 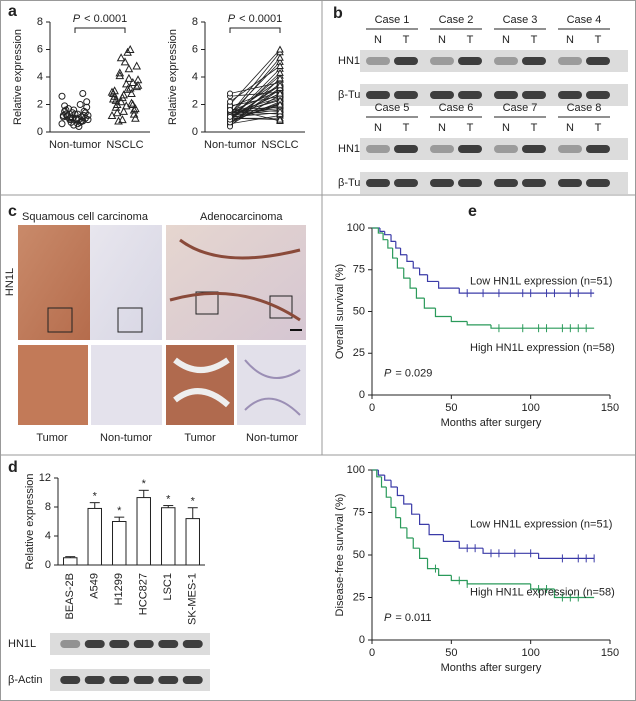 I want to click on blot-row-label: β-Actin, so click(x=25, y=680).